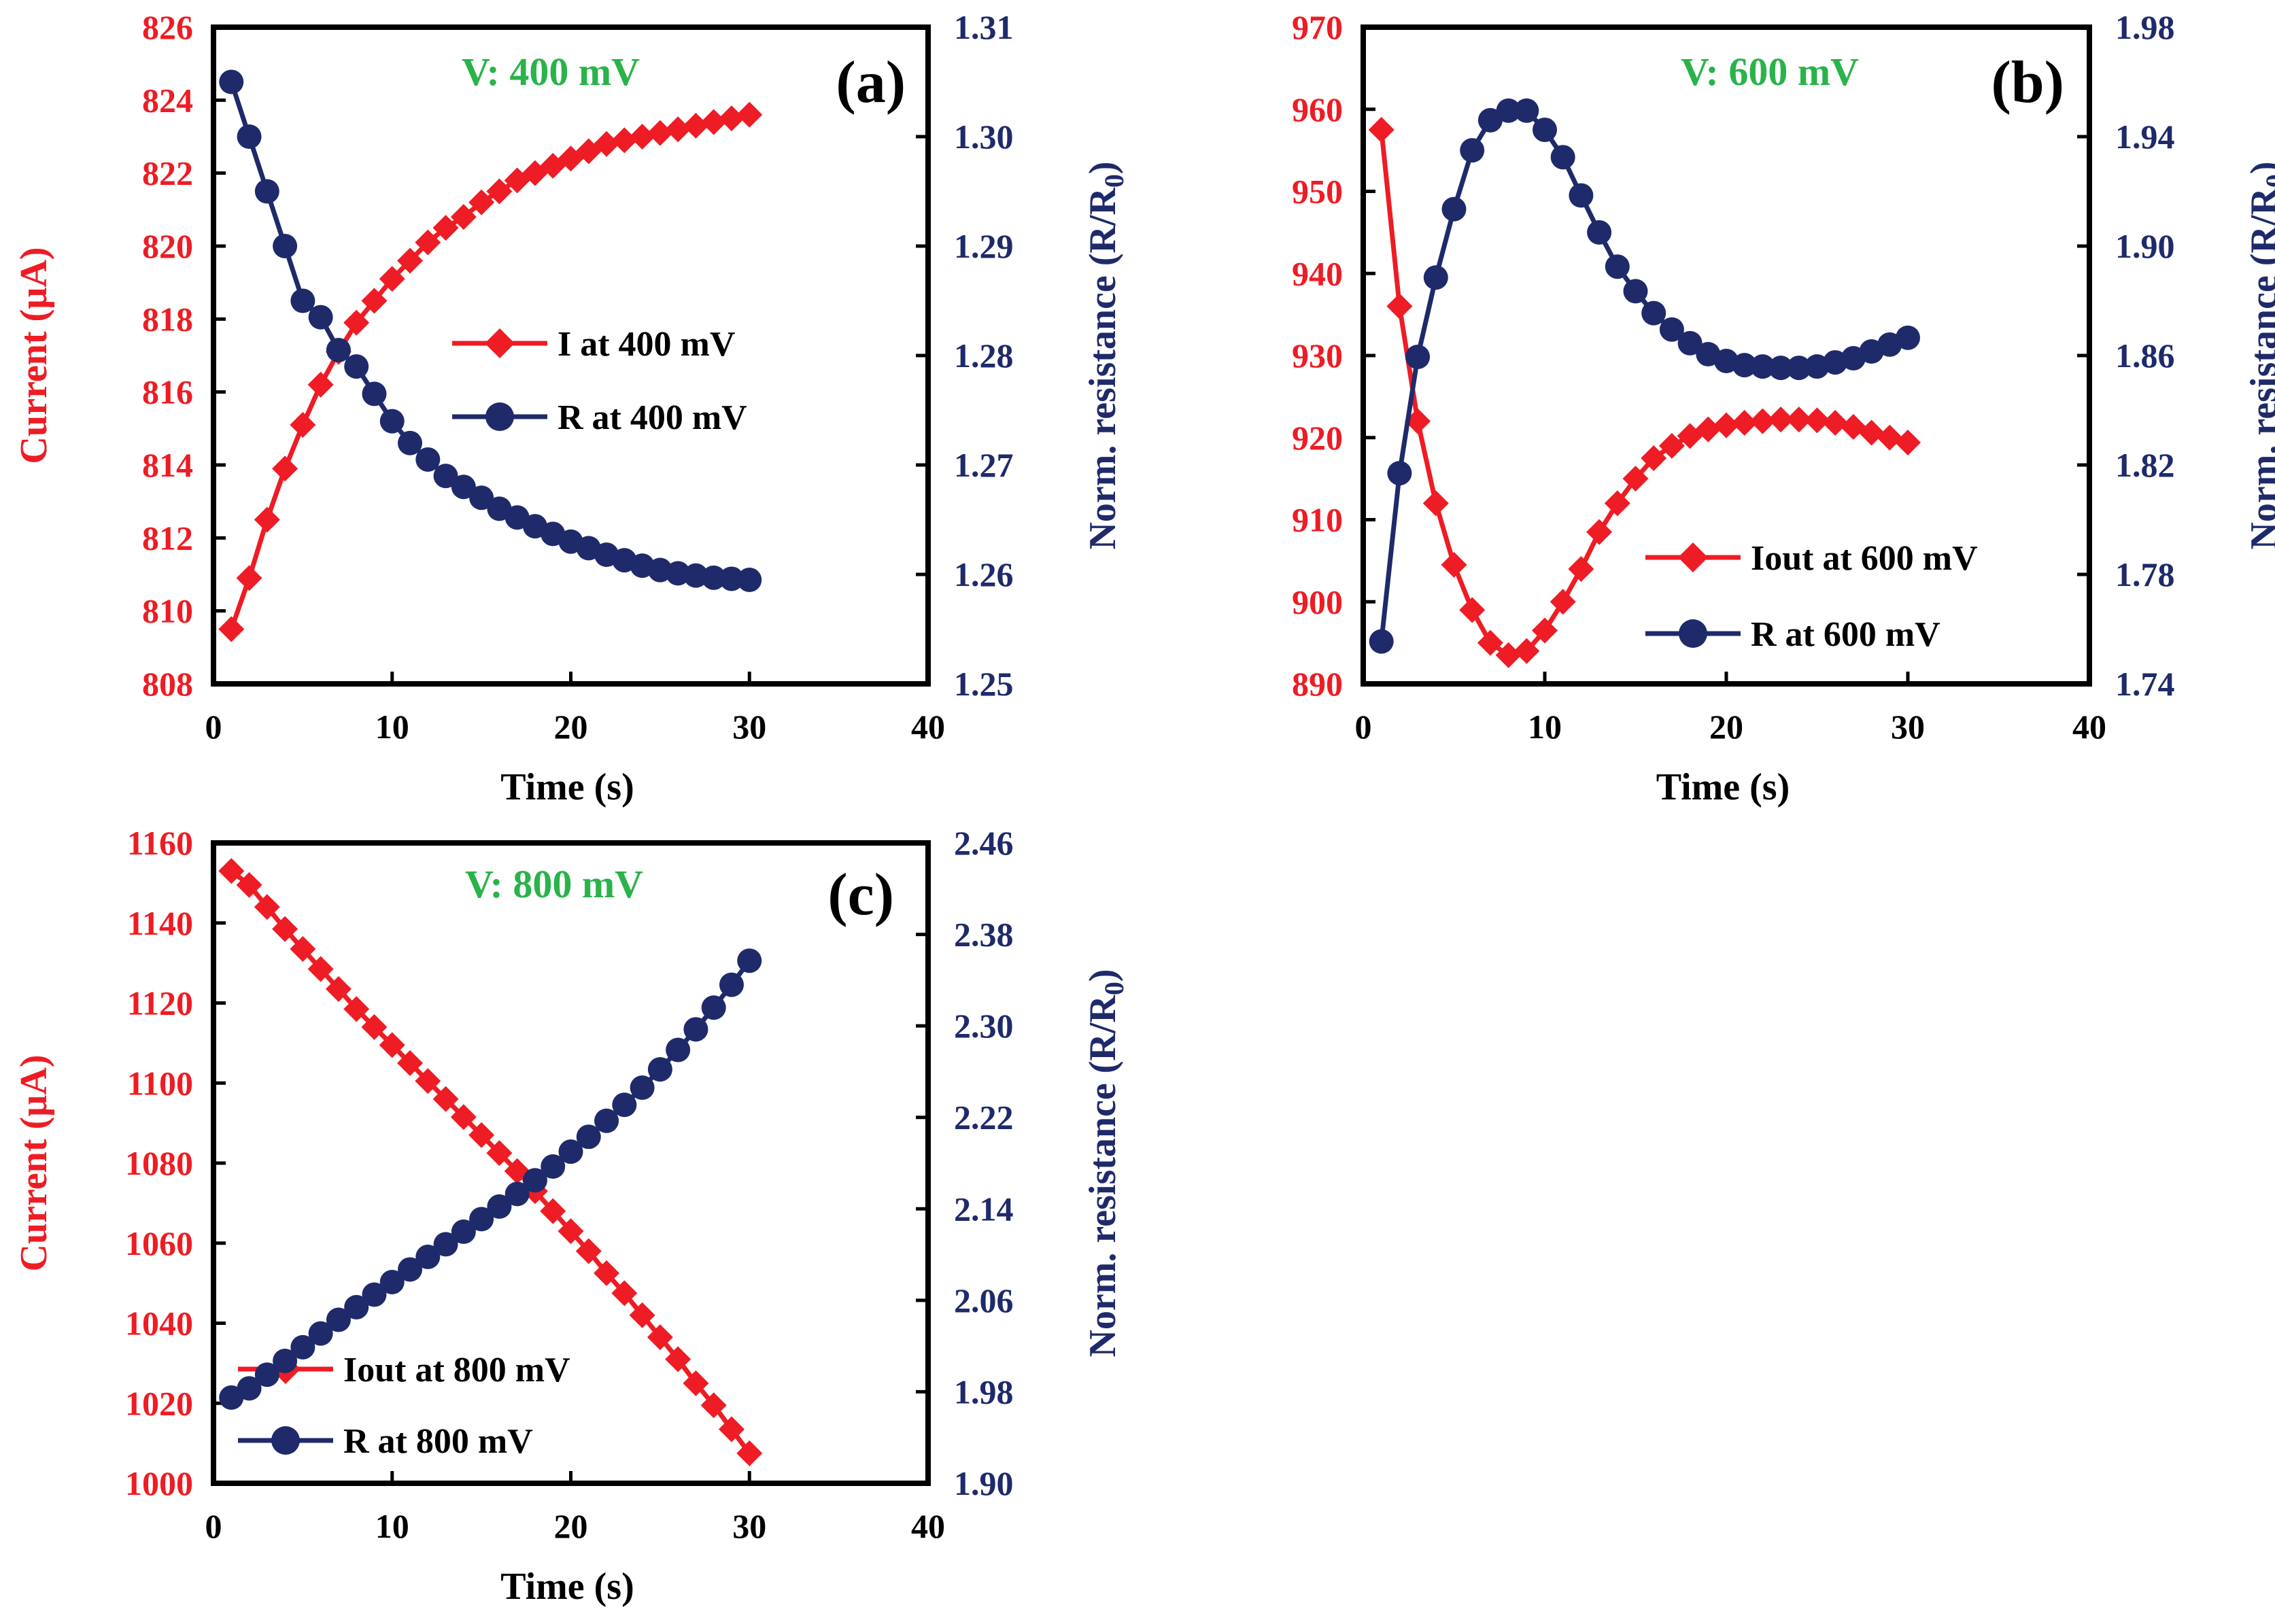 The image size is (2275, 1624). I want to click on y-left-tick-label: 960, so click(1317, 109).